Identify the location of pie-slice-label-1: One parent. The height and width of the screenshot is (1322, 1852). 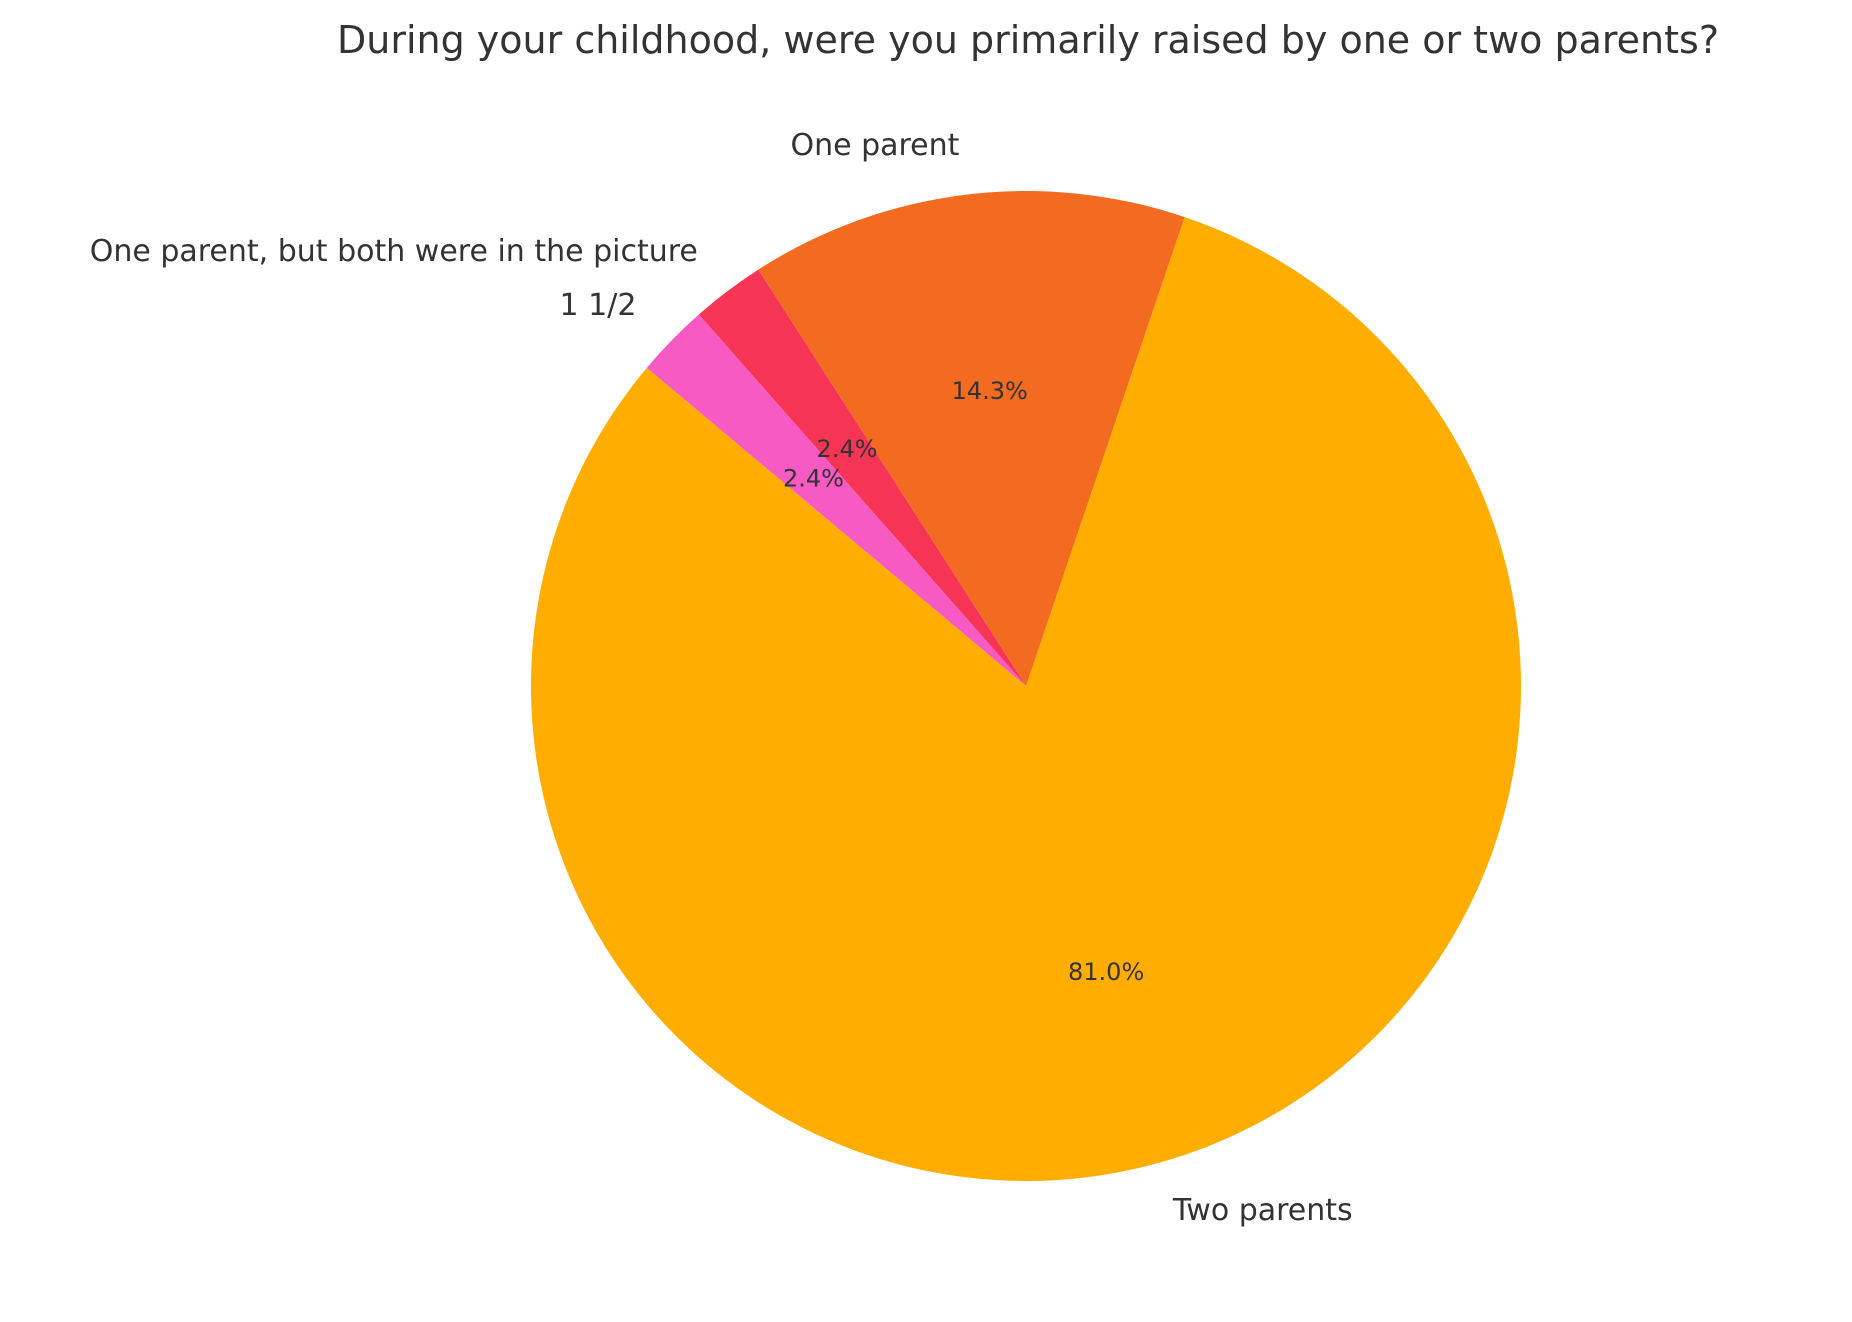
(874, 145).